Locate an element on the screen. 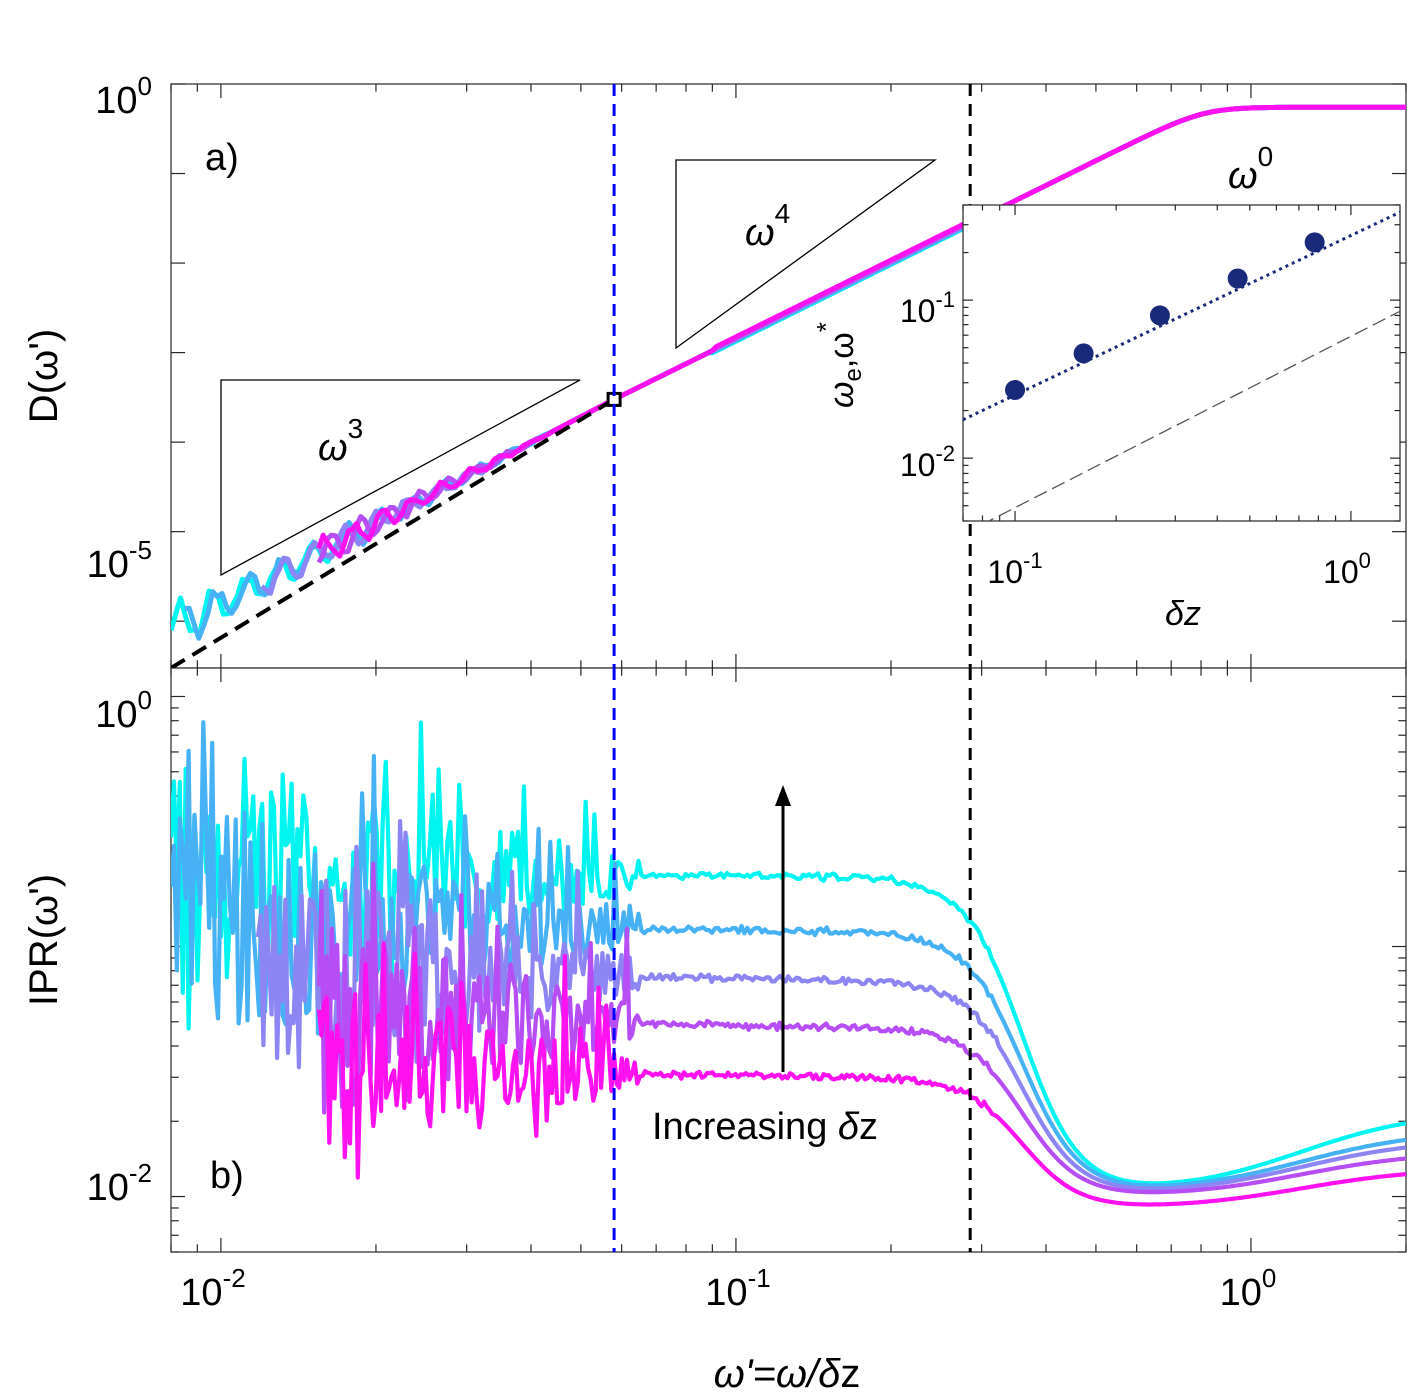 Image resolution: width=1419 pixels, height=1394 pixels. x-axis-title: ω'=ω/δz is located at coordinates (787, 1373).